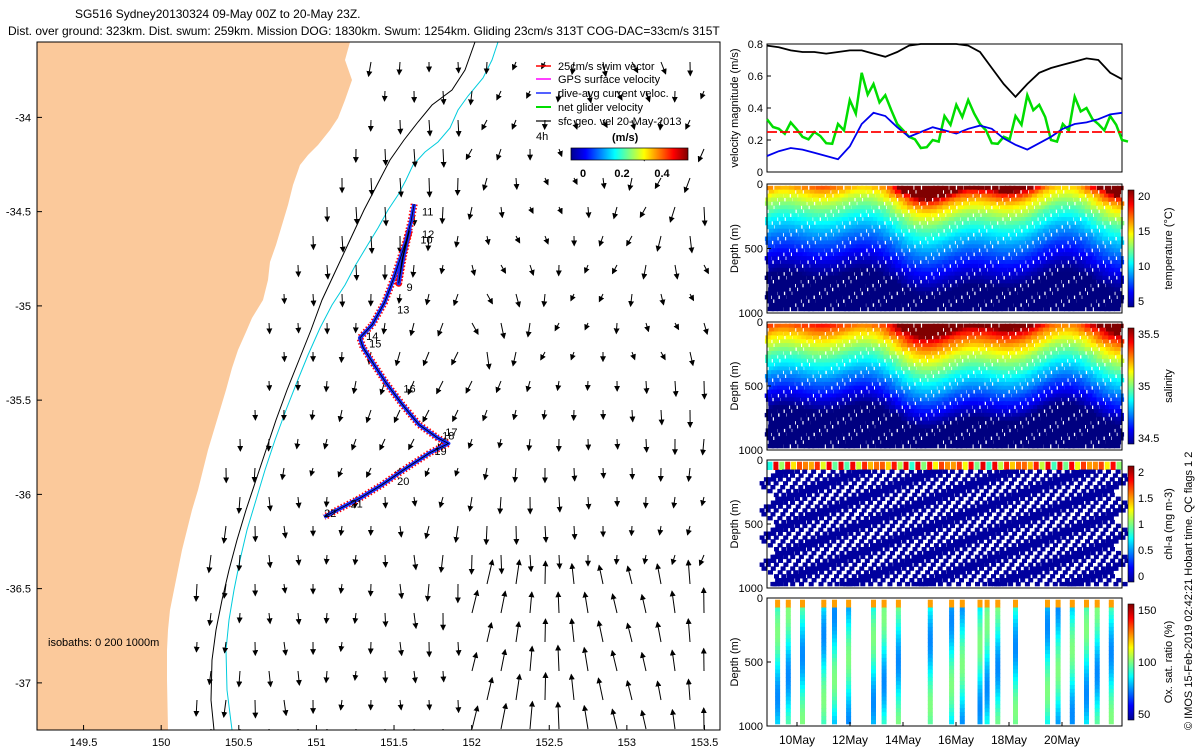  I want to click on legend-item-geo: sfc geo. vel 20-May-2013, so click(620, 122).